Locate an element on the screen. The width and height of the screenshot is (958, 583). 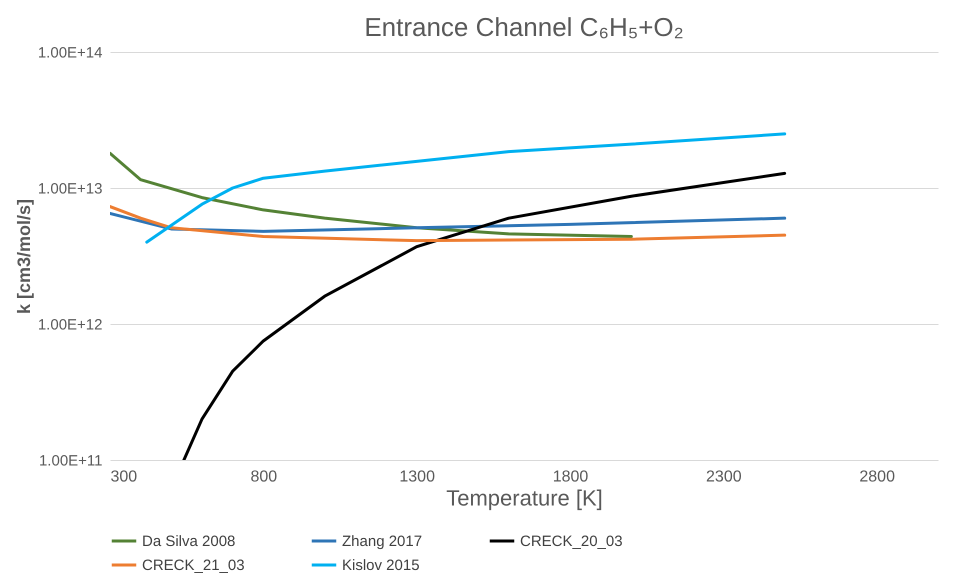
x-axis-title: Temperature [K] is located at coordinates (524, 498).